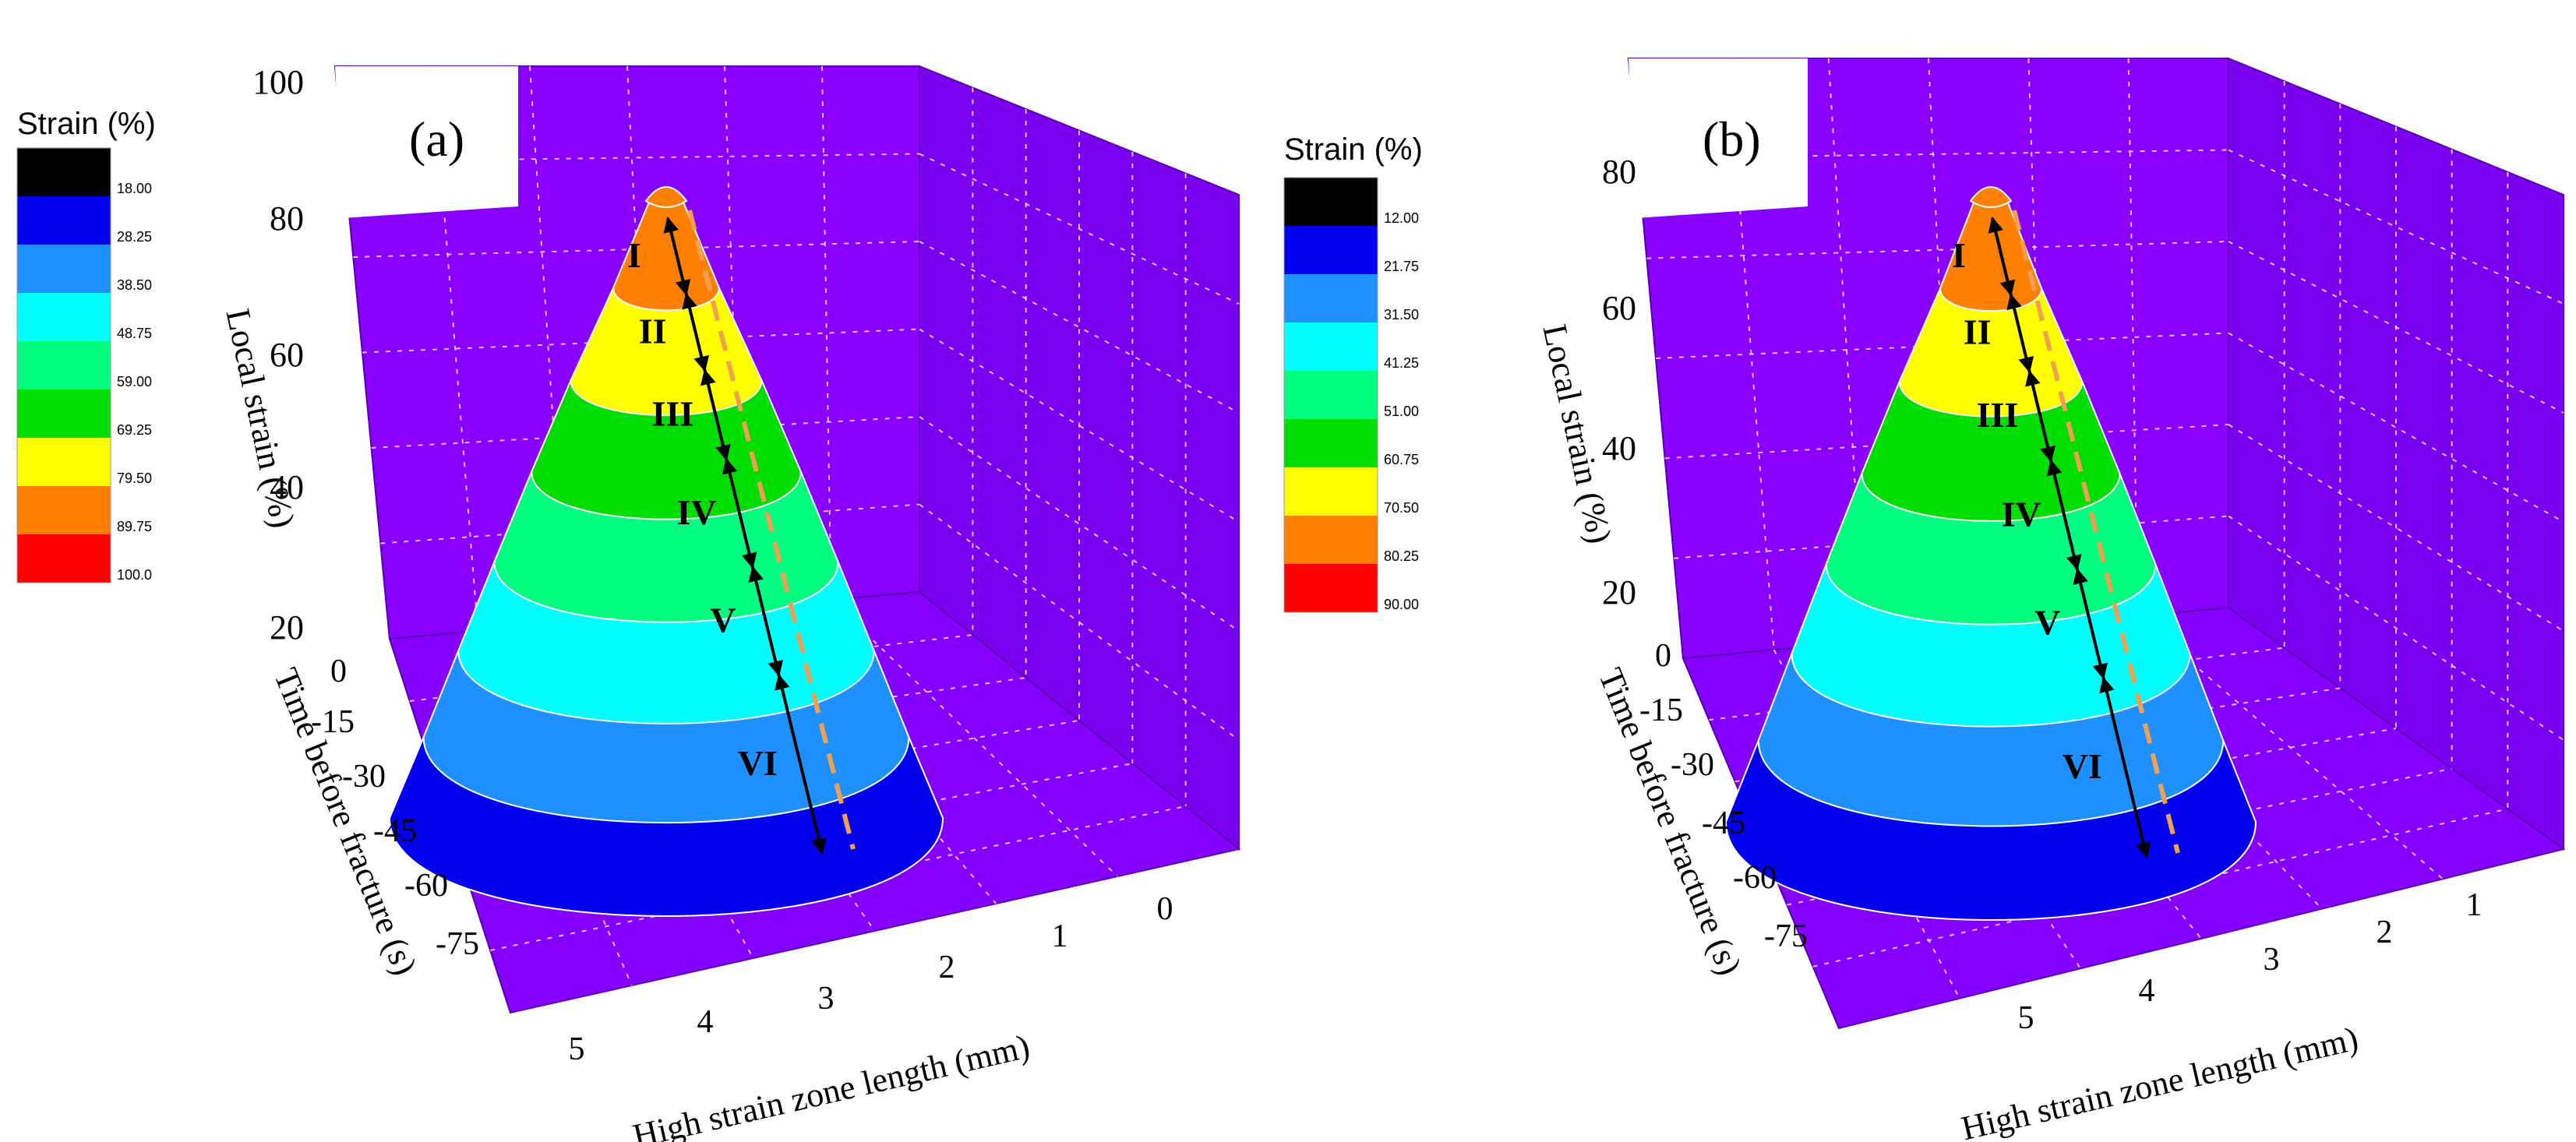  What do you see at coordinates (338, 671) in the screenshot?
I see `y-tick-label: 0` at bounding box center [338, 671].